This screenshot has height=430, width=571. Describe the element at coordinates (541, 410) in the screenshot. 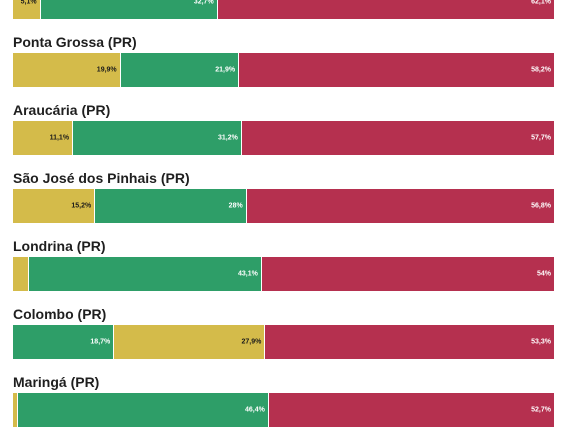

I see `segment-value-label: 52,7%` at that location.